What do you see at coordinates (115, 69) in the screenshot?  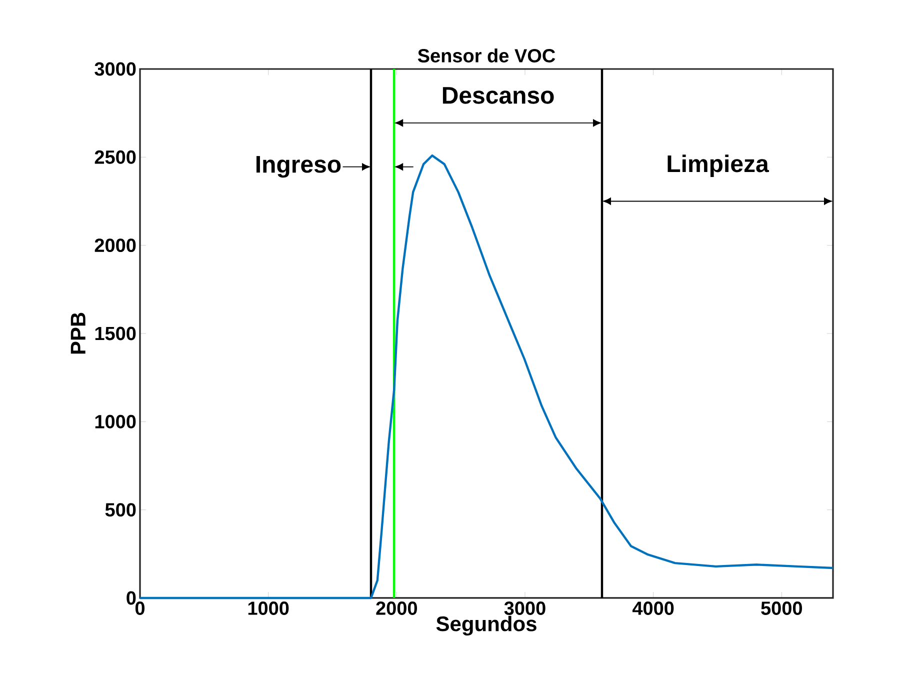 I see `y-tick-label: 3000` at bounding box center [115, 69].